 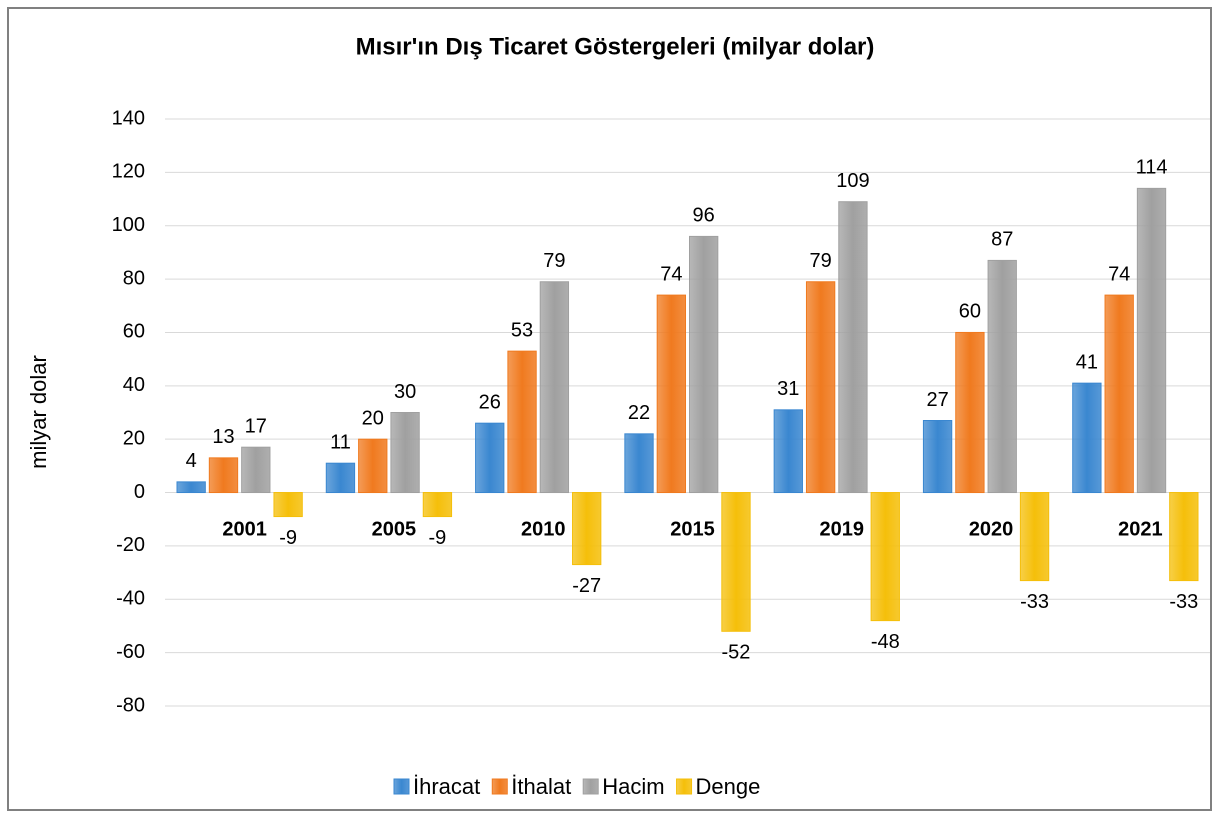 I want to click on x-tick-label: 2005, so click(x=394, y=529).